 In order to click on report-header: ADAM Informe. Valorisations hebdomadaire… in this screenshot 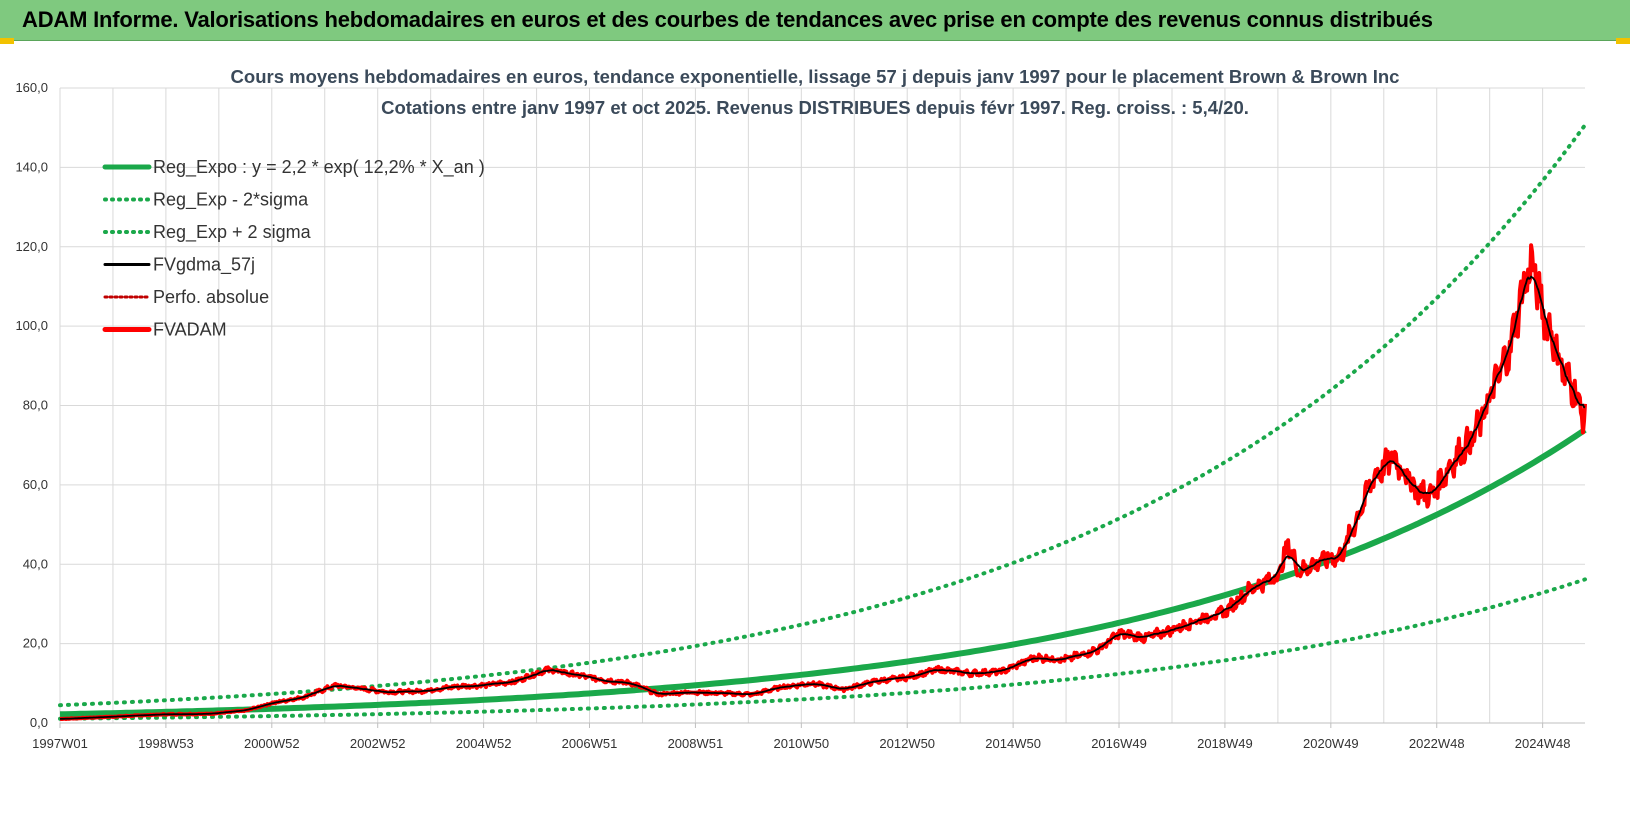, I will do `click(815, 20)`.